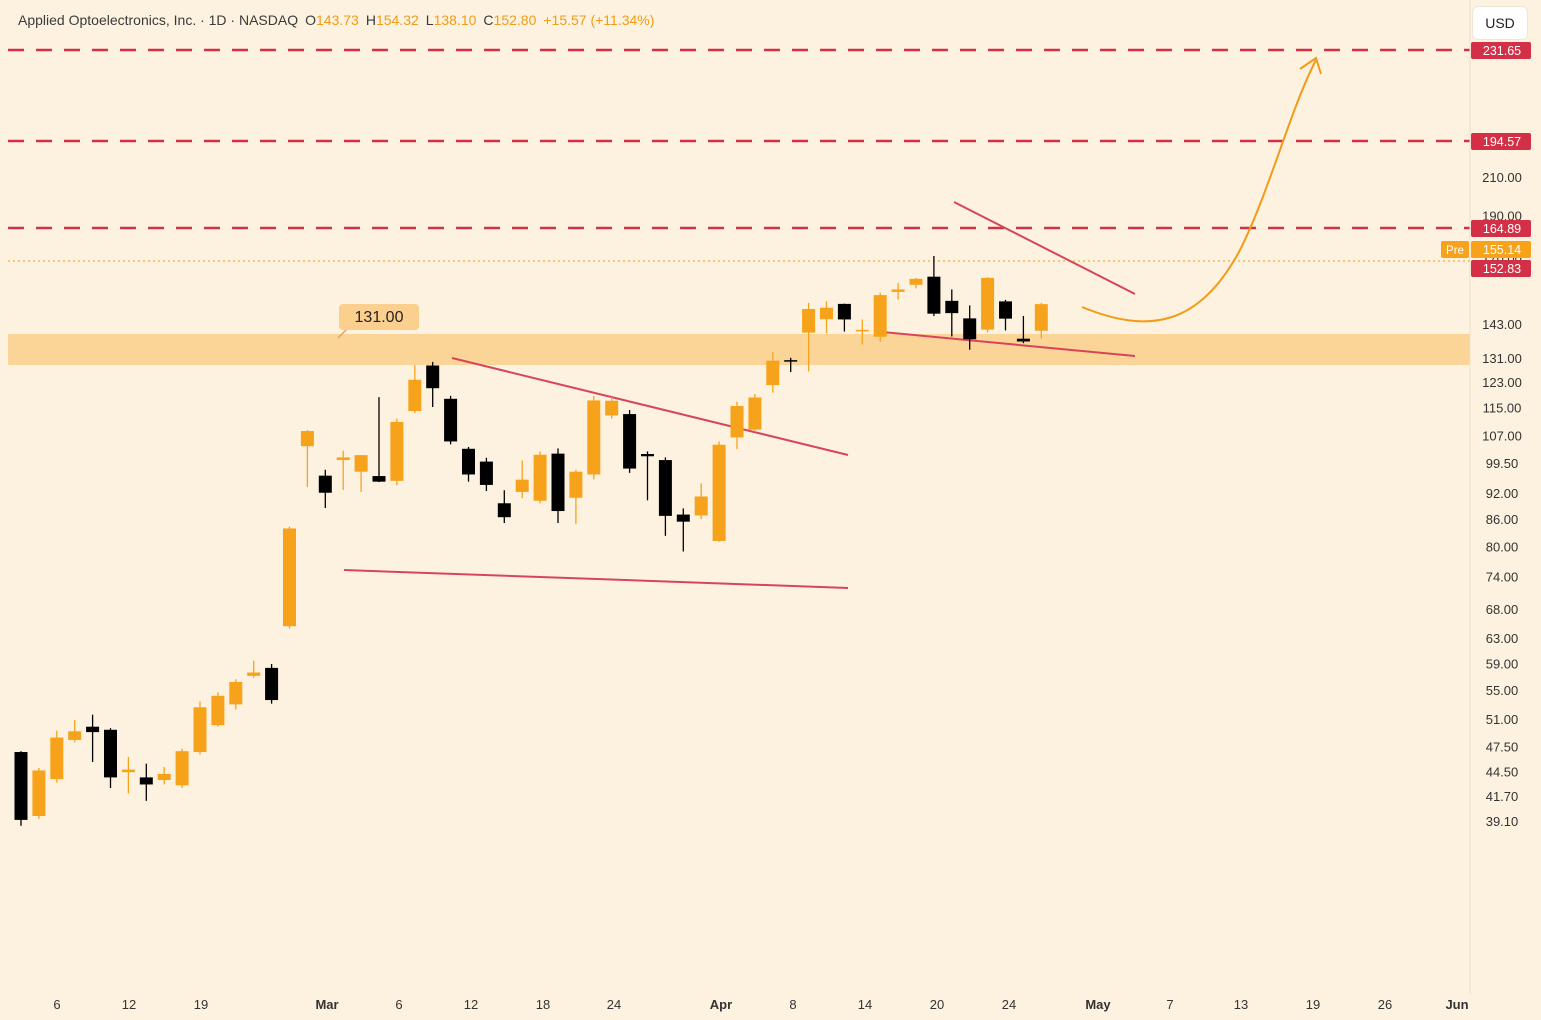  What do you see at coordinates (739, 349) in the screenshot?
I see `support-zone-layer` at bounding box center [739, 349].